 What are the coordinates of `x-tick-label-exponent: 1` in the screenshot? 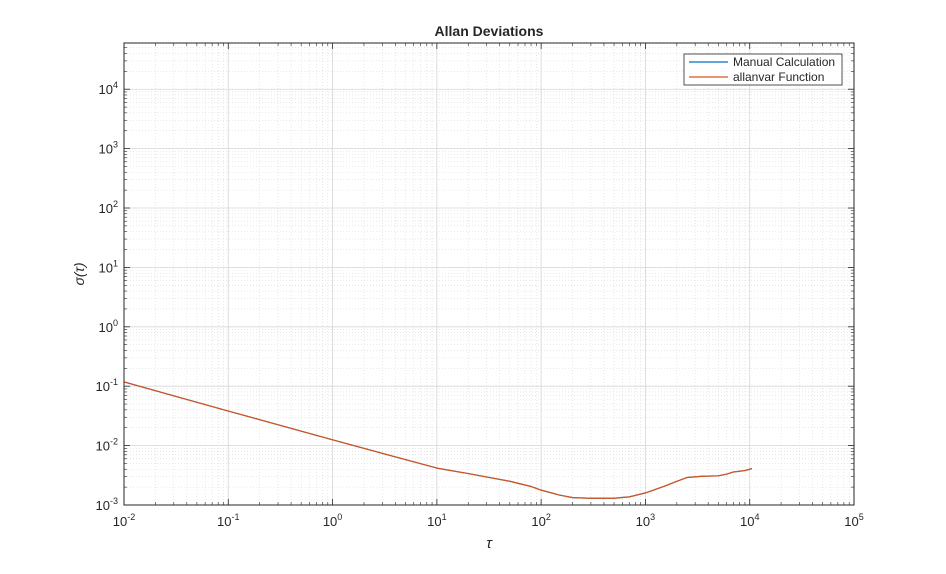 It's located at (444, 517).